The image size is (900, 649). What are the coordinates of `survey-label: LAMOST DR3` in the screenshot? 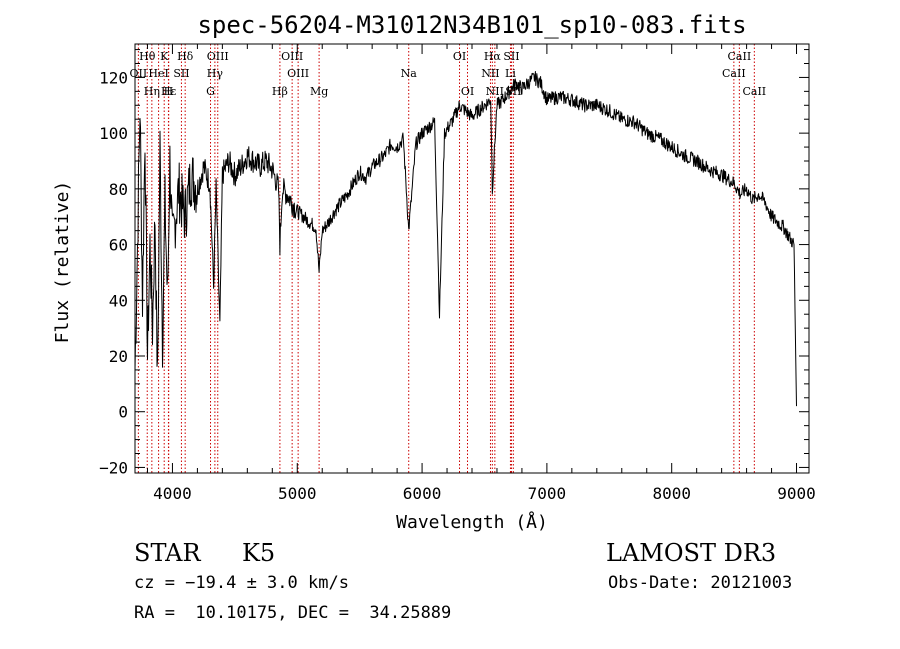 It's located at (691, 553).